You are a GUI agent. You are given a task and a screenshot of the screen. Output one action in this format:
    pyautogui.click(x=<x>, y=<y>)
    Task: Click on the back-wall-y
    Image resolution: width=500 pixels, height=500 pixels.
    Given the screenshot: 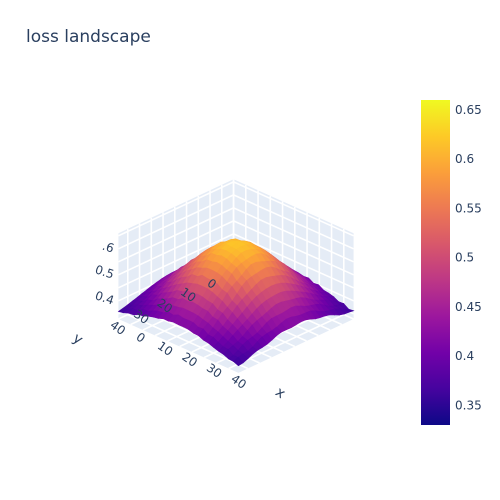 What is the action you would take?
    pyautogui.click(x=176, y=249)
    